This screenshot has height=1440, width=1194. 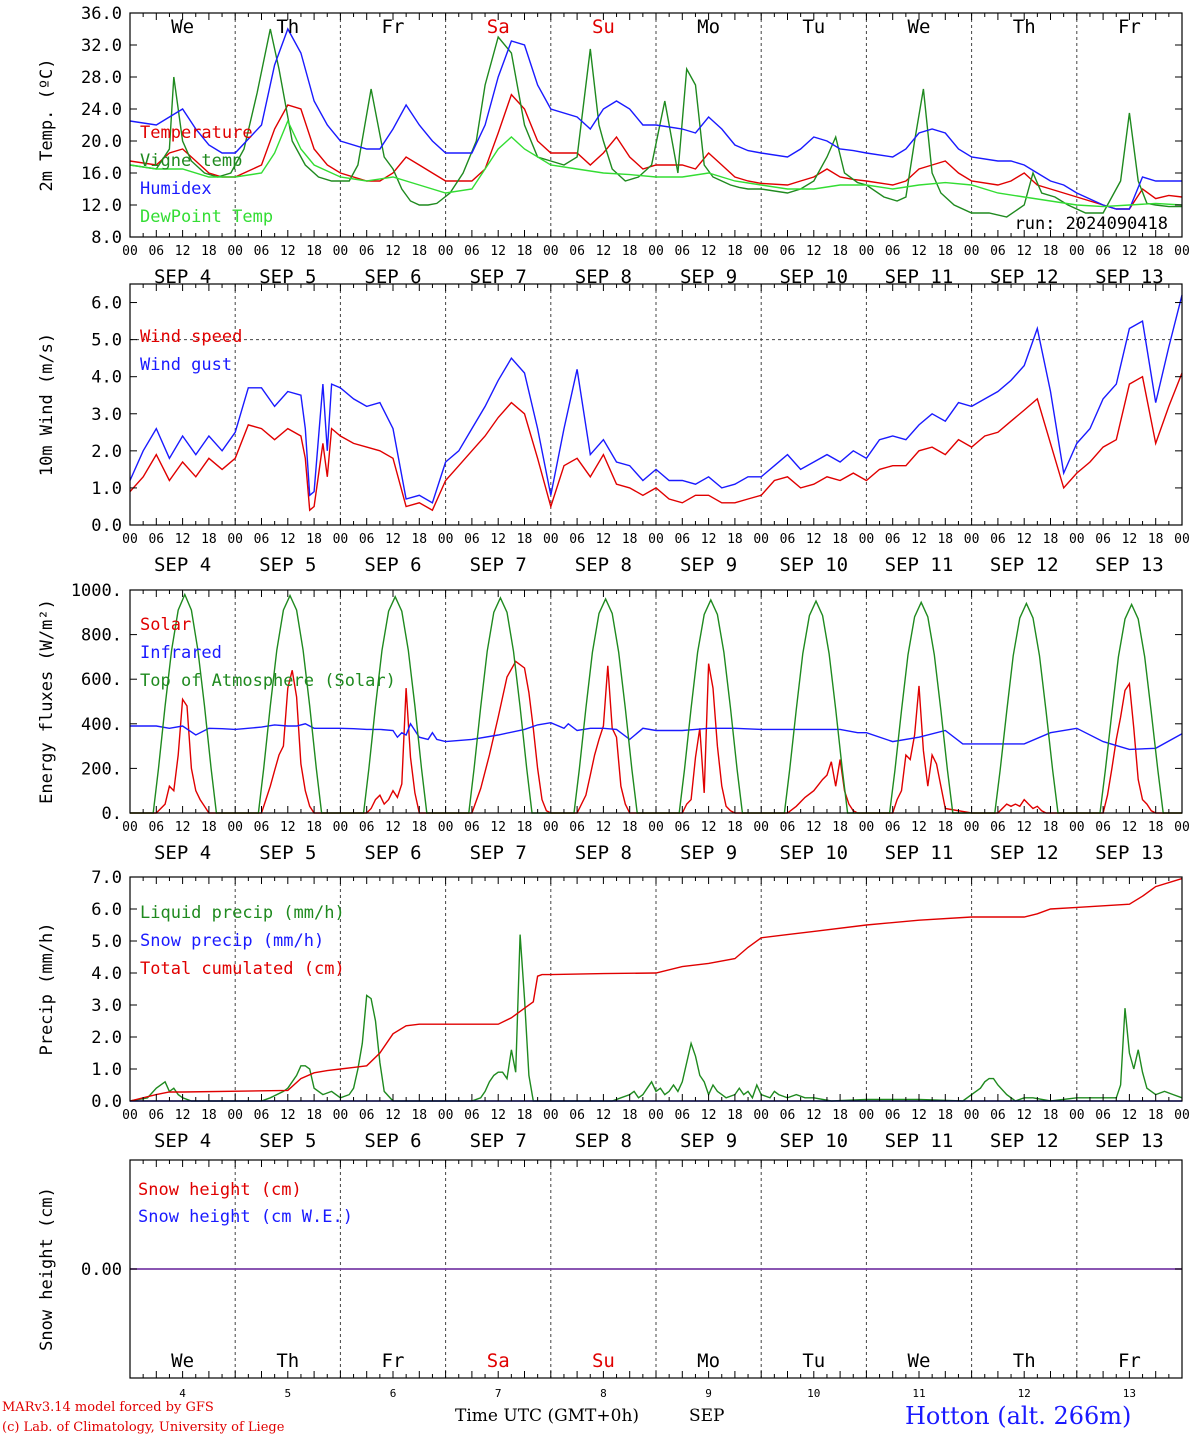 I want to click on panel-snow, so click(x=656, y=1269).